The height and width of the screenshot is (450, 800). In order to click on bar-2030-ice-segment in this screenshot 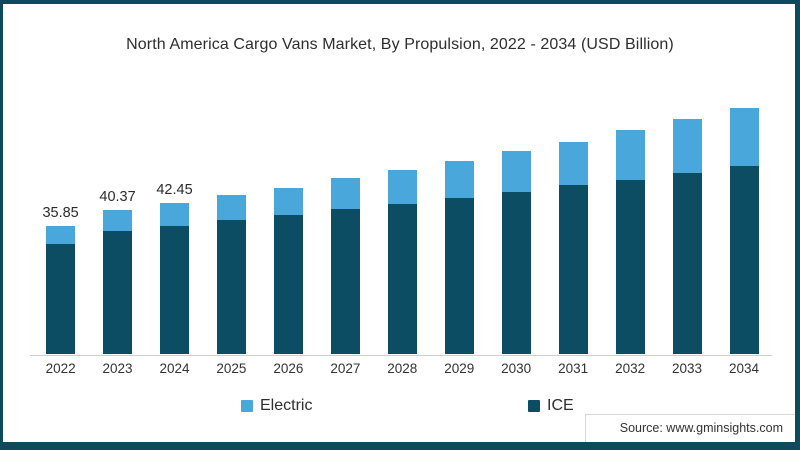, I will do `click(516, 272)`.